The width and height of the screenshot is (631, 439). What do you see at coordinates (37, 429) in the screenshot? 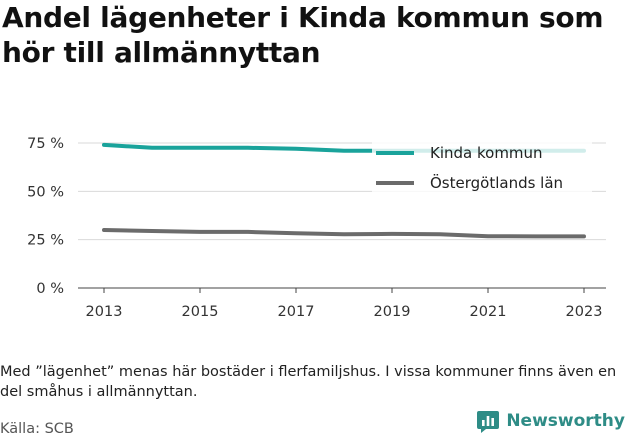
I see `source-label: Källa: SCB` at bounding box center [37, 429].